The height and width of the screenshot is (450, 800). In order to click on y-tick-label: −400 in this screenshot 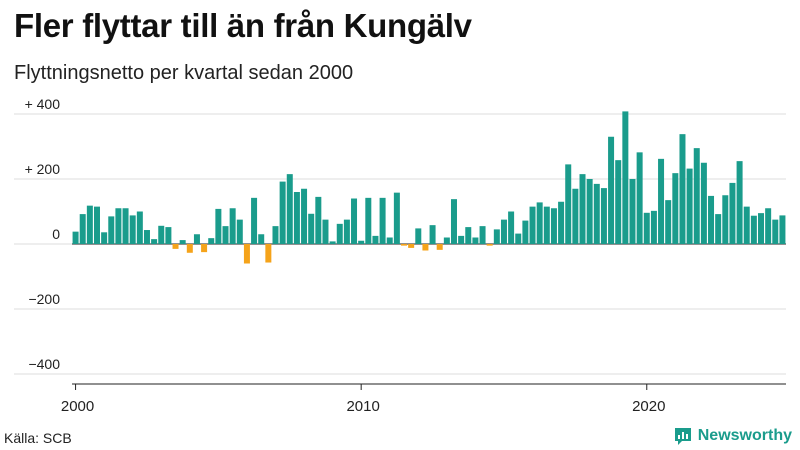, I will do `click(44, 364)`.